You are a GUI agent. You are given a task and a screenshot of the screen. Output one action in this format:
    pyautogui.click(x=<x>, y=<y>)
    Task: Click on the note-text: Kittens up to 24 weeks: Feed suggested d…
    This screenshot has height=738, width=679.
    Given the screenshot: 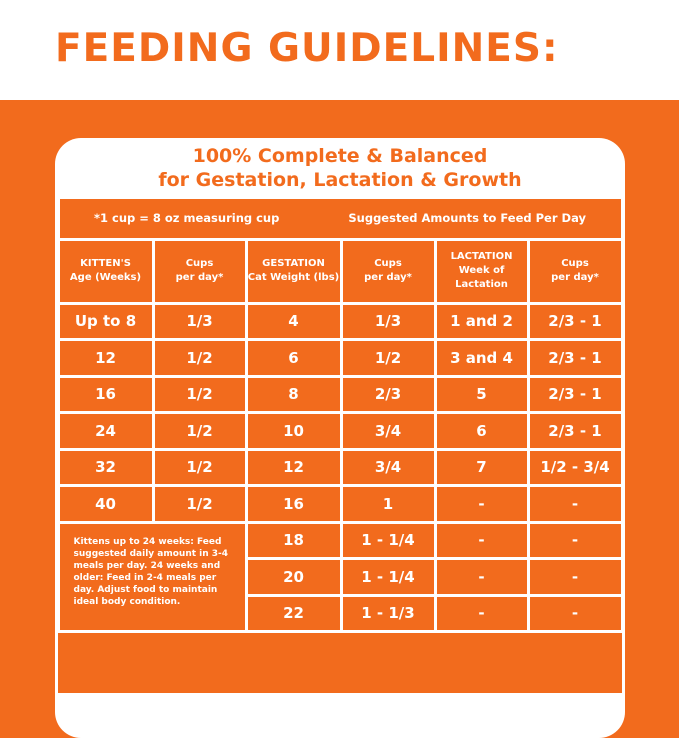 What is the action you would take?
    pyautogui.click(x=151, y=571)
    